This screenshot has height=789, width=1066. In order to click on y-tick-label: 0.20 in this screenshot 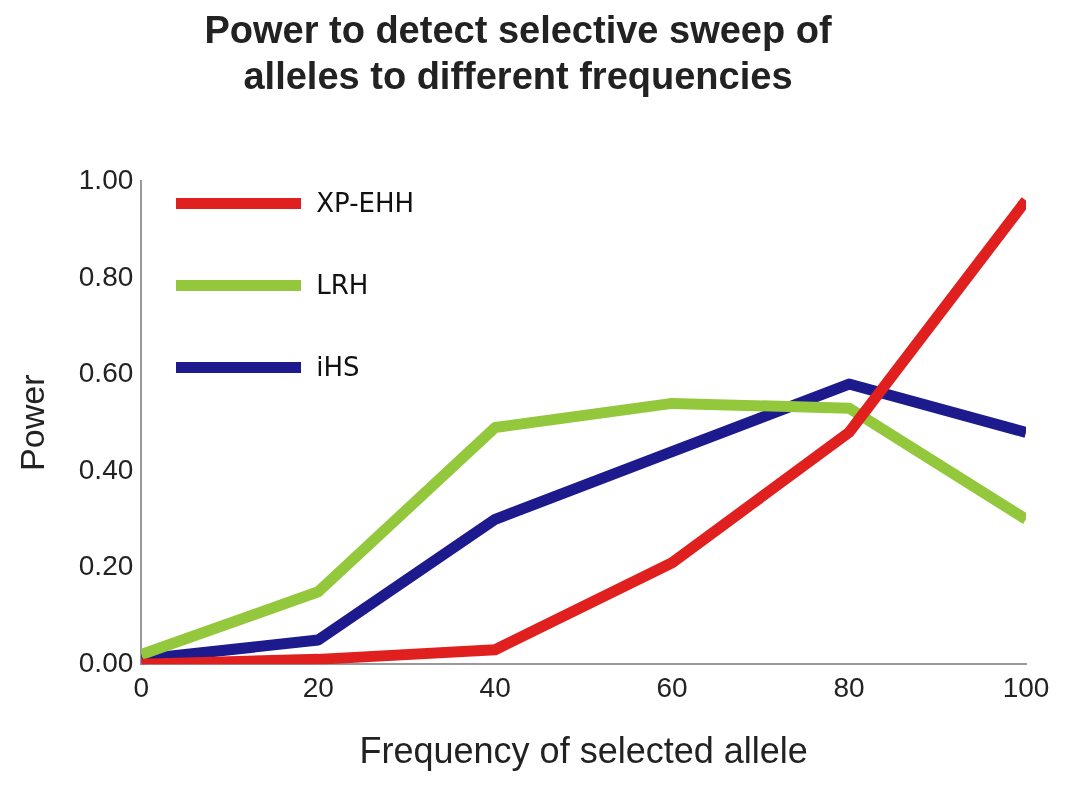, I will do `click(106, 566)`.